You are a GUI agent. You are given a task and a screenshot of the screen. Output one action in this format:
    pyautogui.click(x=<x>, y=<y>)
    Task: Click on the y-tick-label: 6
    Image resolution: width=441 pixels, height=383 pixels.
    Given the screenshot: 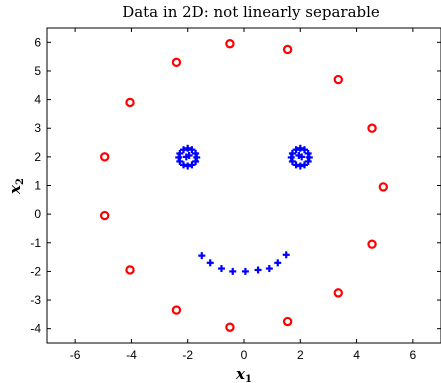 What is the action you would take?
    pyautogui.click(x=37, y=42)
    